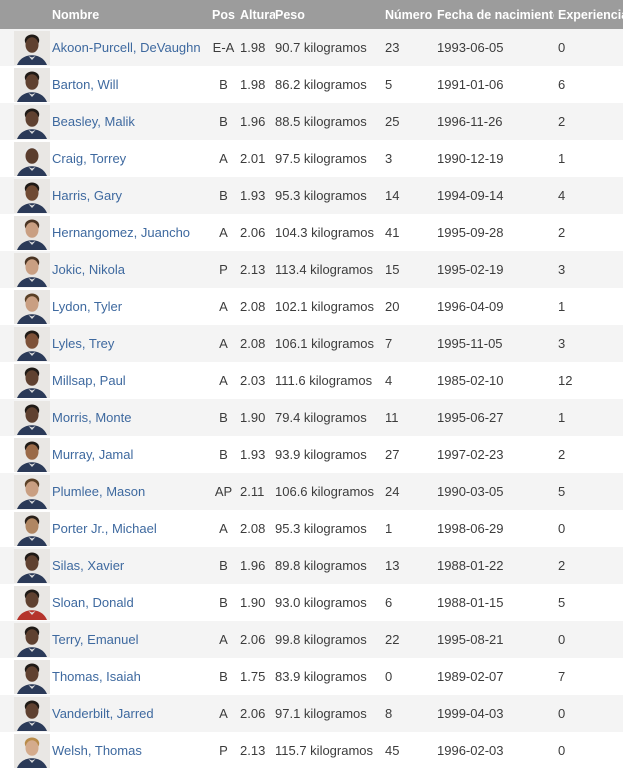  I want to click on player-name-link: Terry, Emanuel, so click(95, 639).